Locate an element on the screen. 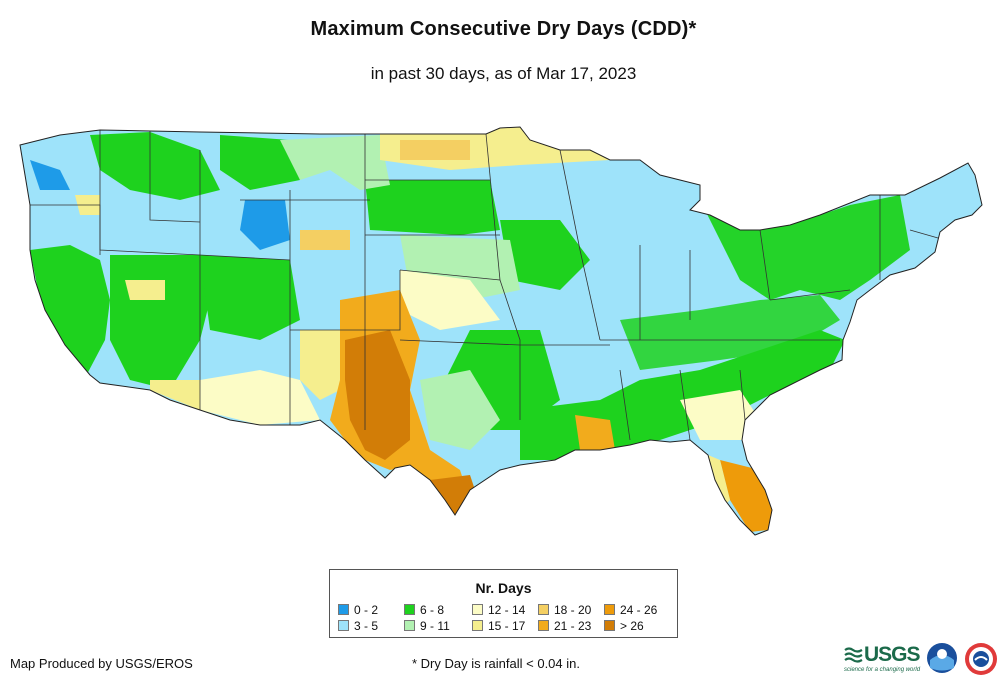  legend-item: 0 - 2 is located at coordinates (372, 610).